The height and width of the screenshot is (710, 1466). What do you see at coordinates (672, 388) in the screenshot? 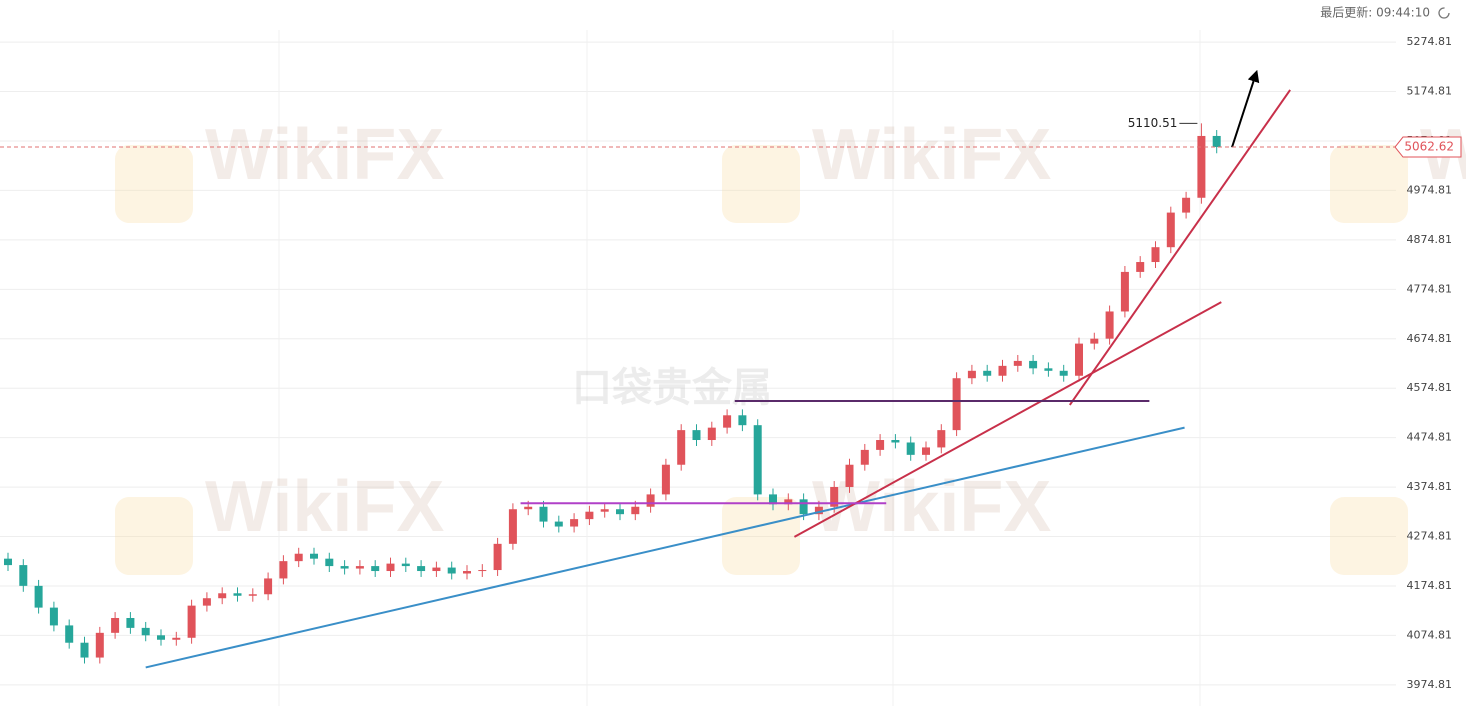
I see `center-watermark: 口袋贵金属` at bounding box center [672, 388].